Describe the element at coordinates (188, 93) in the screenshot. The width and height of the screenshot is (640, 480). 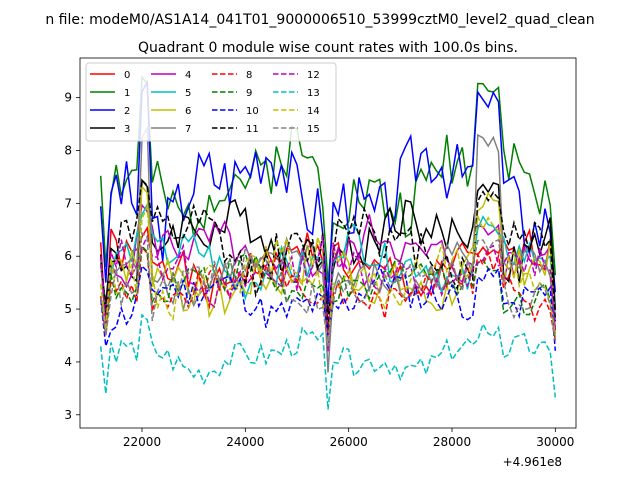
I see `legend-label-5: 5` at that location.